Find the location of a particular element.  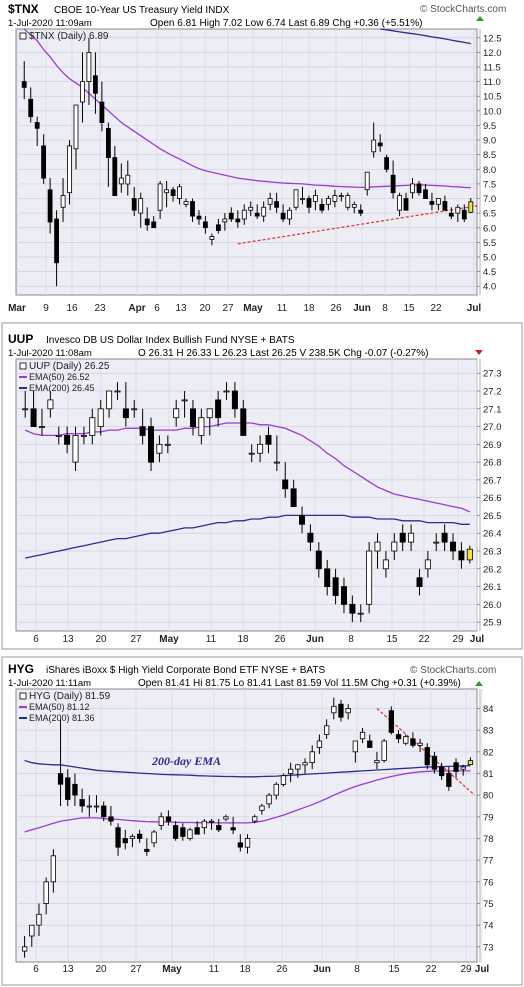

legend-label: EMA(200) 26.45 is located at coordinates (62, 388).